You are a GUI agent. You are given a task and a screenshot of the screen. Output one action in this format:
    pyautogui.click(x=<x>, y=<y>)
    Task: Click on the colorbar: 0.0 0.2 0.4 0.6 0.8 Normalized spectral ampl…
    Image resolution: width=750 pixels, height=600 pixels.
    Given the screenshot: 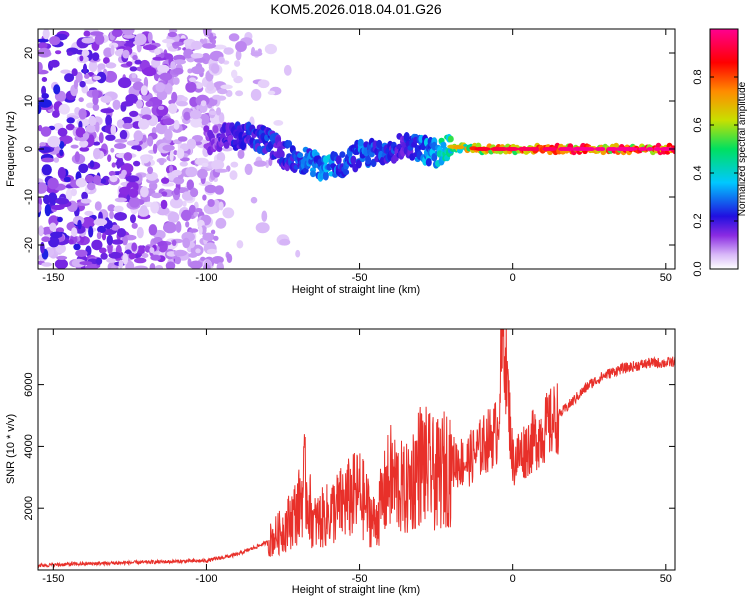 What is the action you would take?
    pyautogui.click(x=720, y=152)
    